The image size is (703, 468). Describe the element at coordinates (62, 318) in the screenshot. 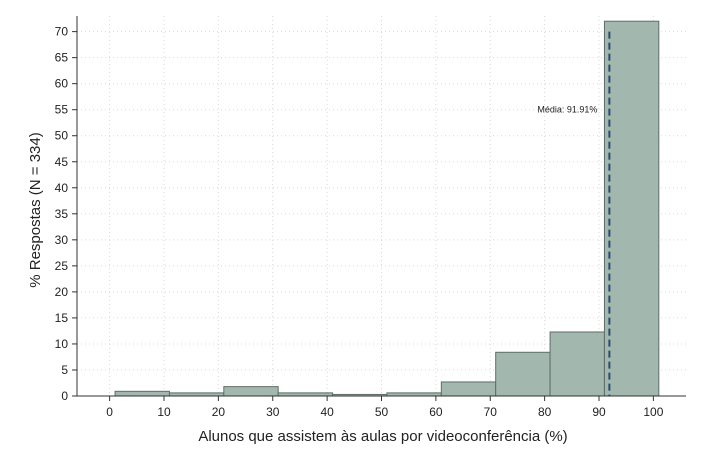

I see `y-tick-label: 15` at that location.